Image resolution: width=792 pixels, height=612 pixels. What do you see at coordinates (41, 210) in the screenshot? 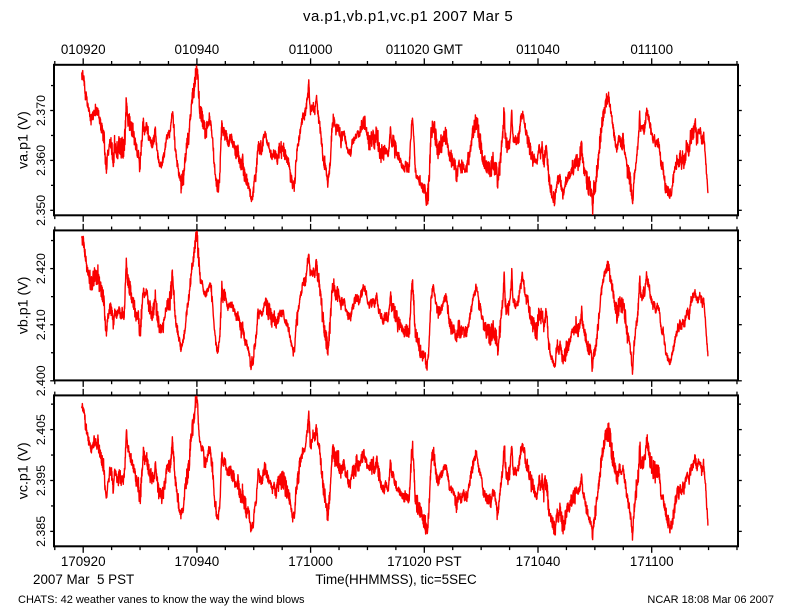
I see `y-tick-label: 2.350` at bounding box center [41, 210].